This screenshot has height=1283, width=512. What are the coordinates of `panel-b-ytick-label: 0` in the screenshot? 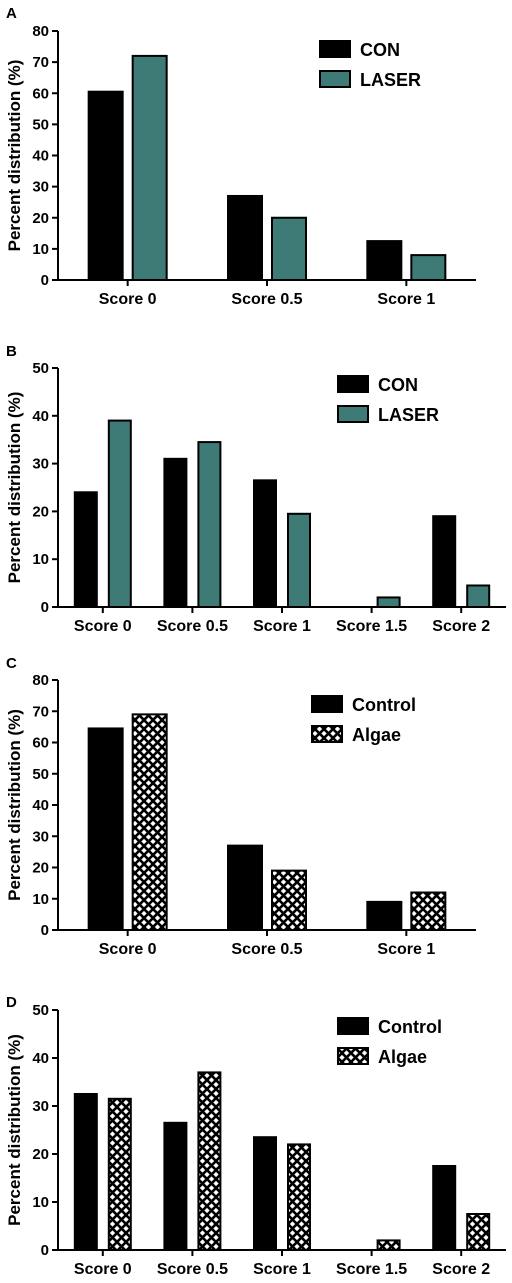 It's located at (45, 607).